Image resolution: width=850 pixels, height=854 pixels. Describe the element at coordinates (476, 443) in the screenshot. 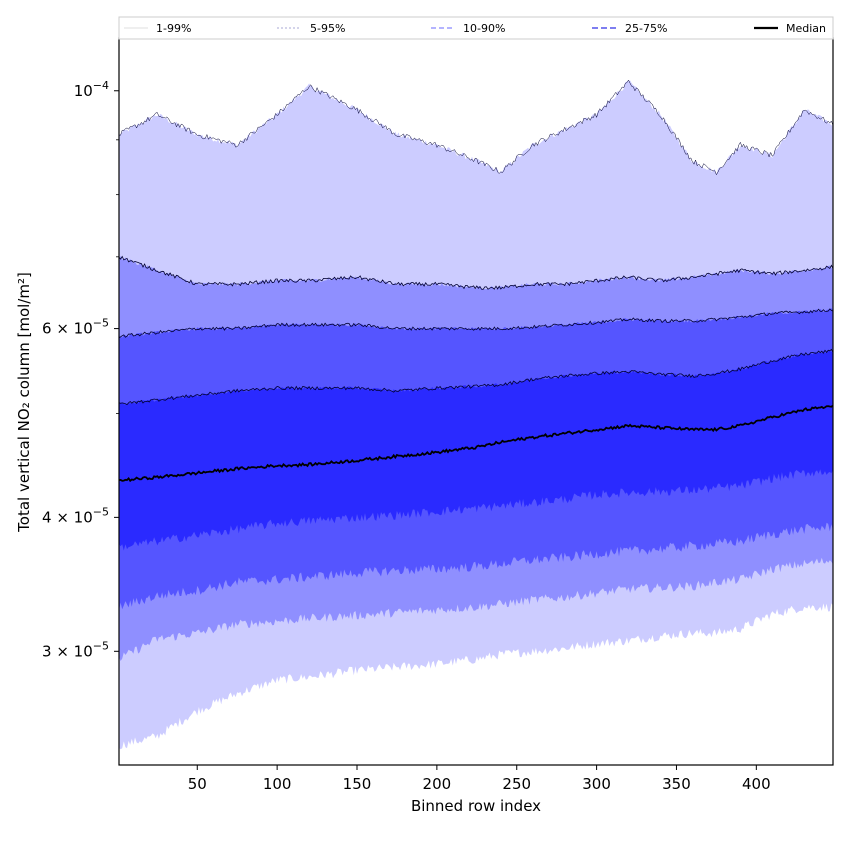

I see `median-line` at that location.